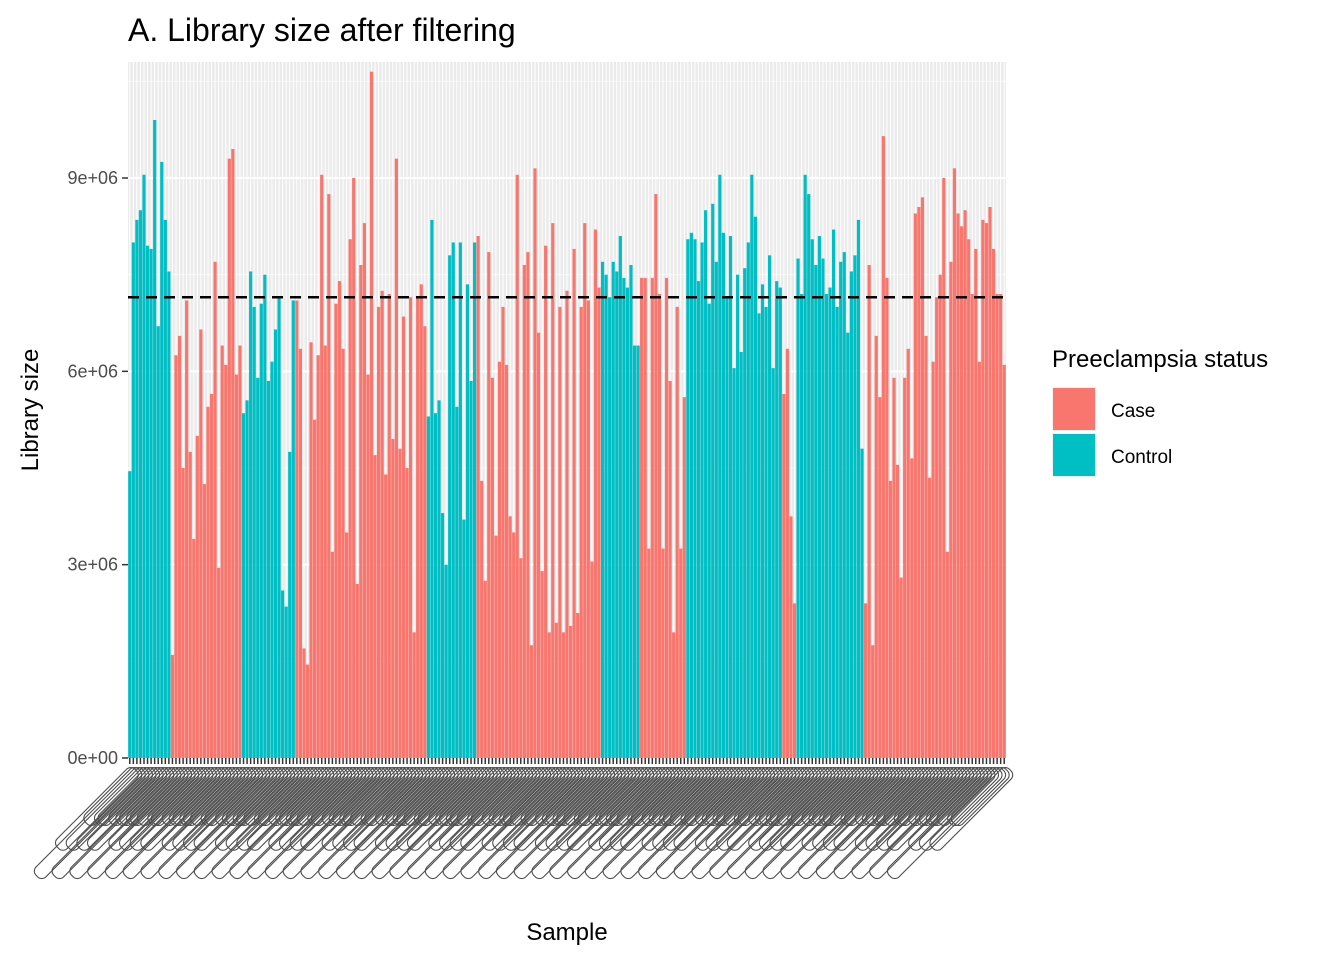 The height and width of the screenshot is (960, 1344). What do you see at coordinates (523, 819) in the screenshot?
I see `x-axis` at bounding box center [523, 819].